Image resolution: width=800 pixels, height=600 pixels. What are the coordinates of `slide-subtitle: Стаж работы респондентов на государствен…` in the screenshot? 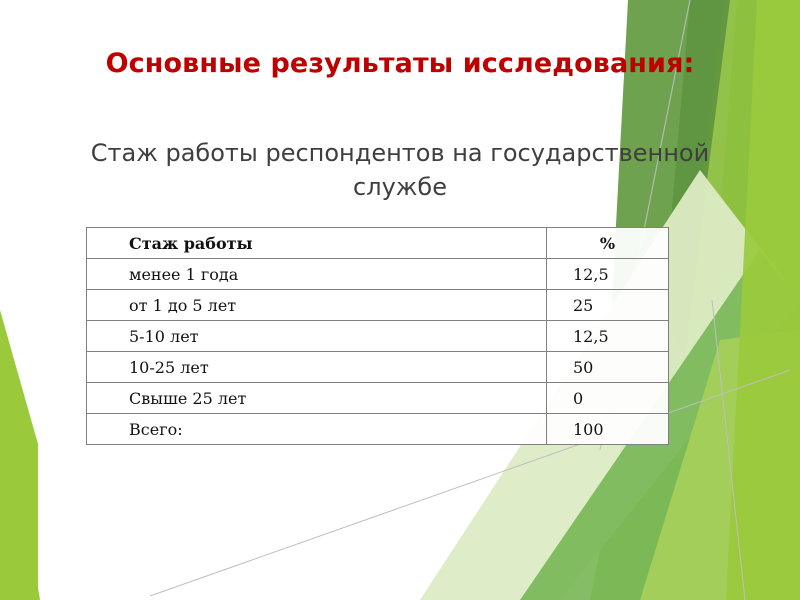 It's located at (400, 170).